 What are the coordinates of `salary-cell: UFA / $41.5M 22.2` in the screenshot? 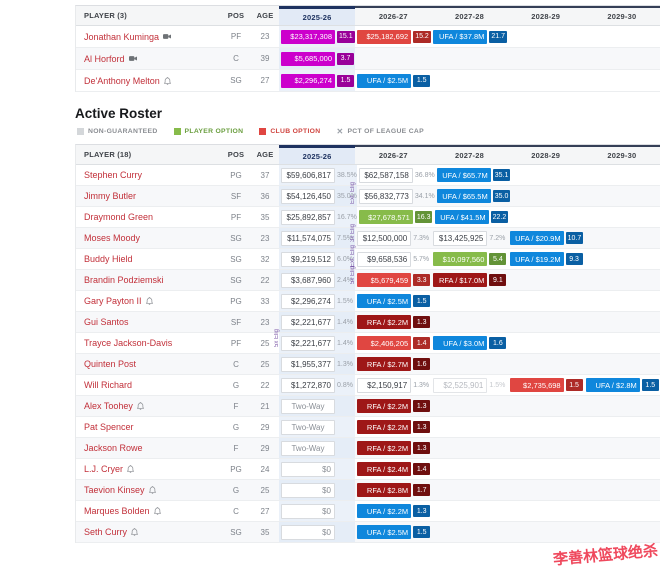 It's located at (471, 217).